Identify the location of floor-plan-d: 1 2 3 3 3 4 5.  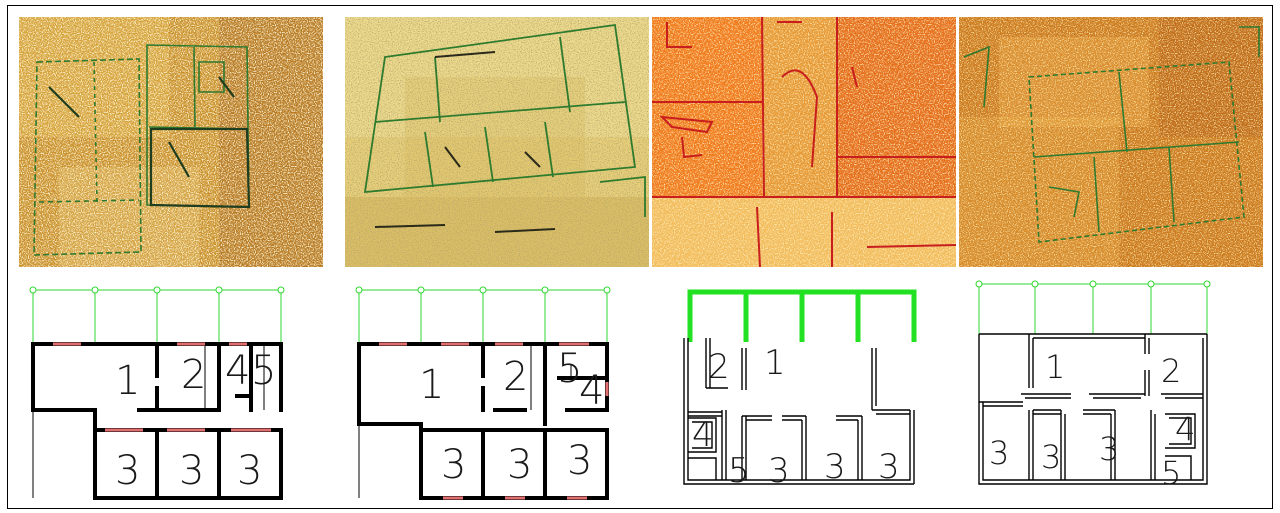
(1117, 393).